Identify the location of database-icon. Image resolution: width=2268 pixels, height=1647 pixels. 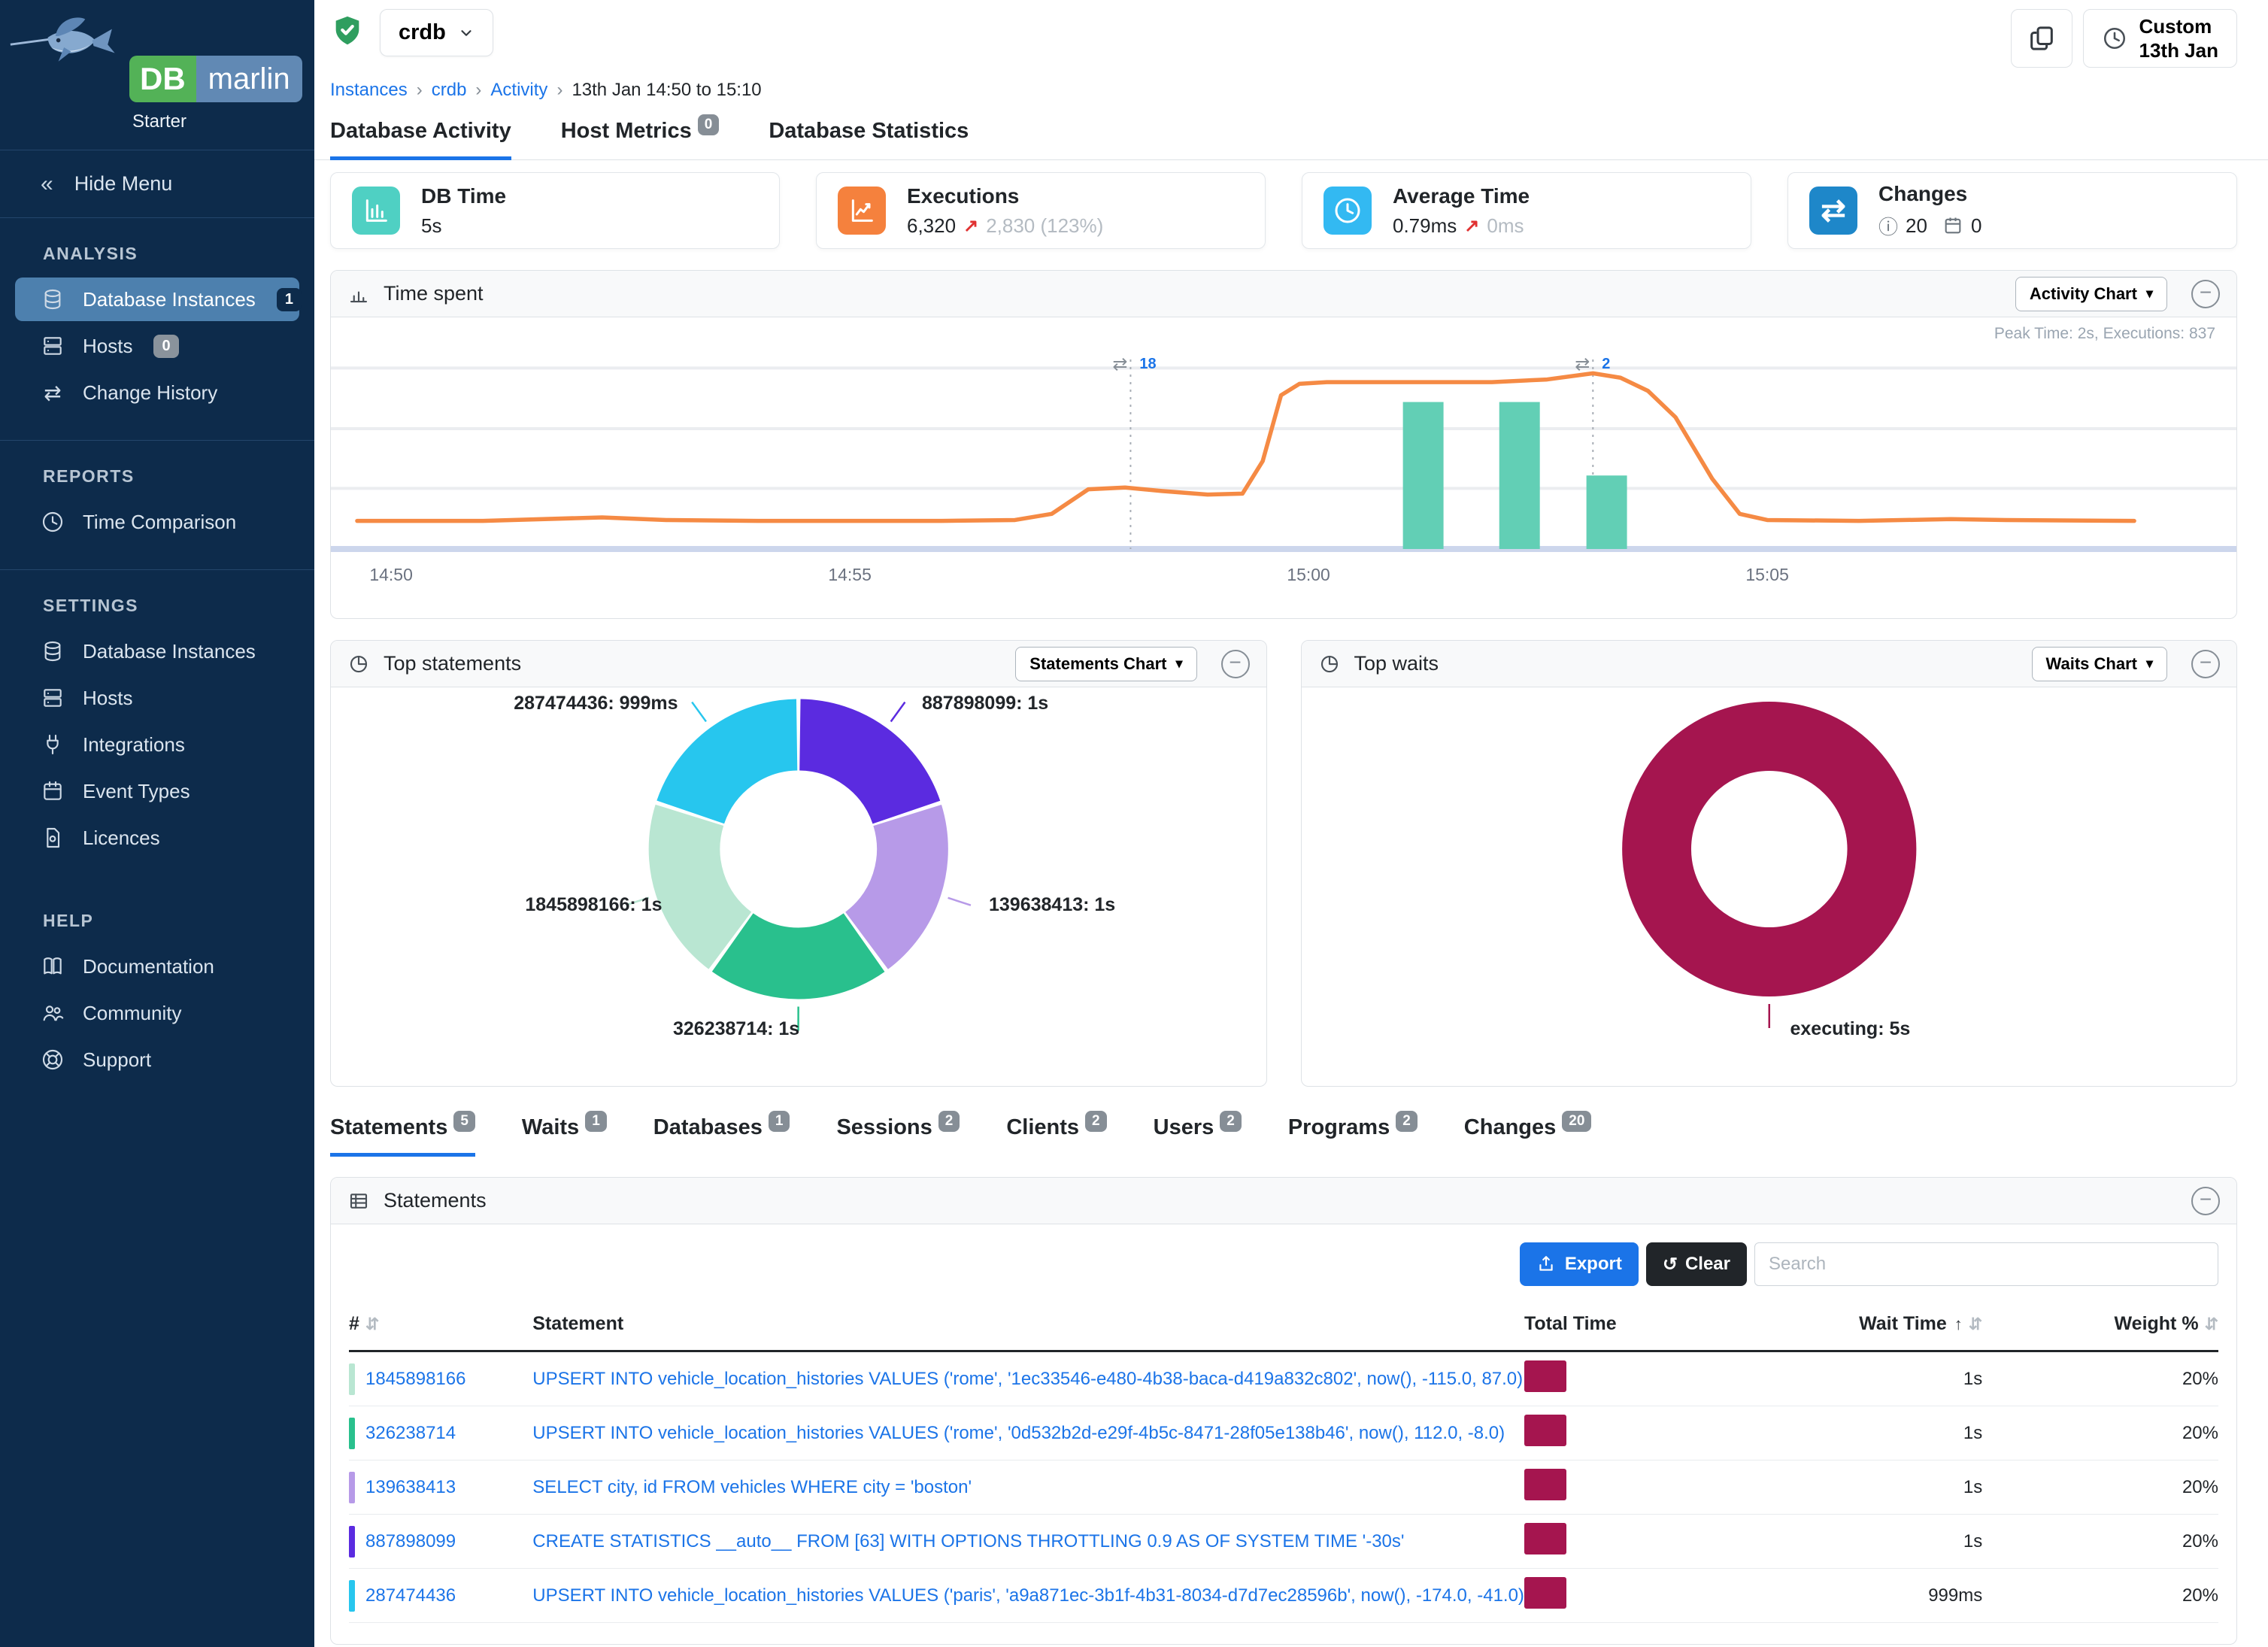
(53, 299).